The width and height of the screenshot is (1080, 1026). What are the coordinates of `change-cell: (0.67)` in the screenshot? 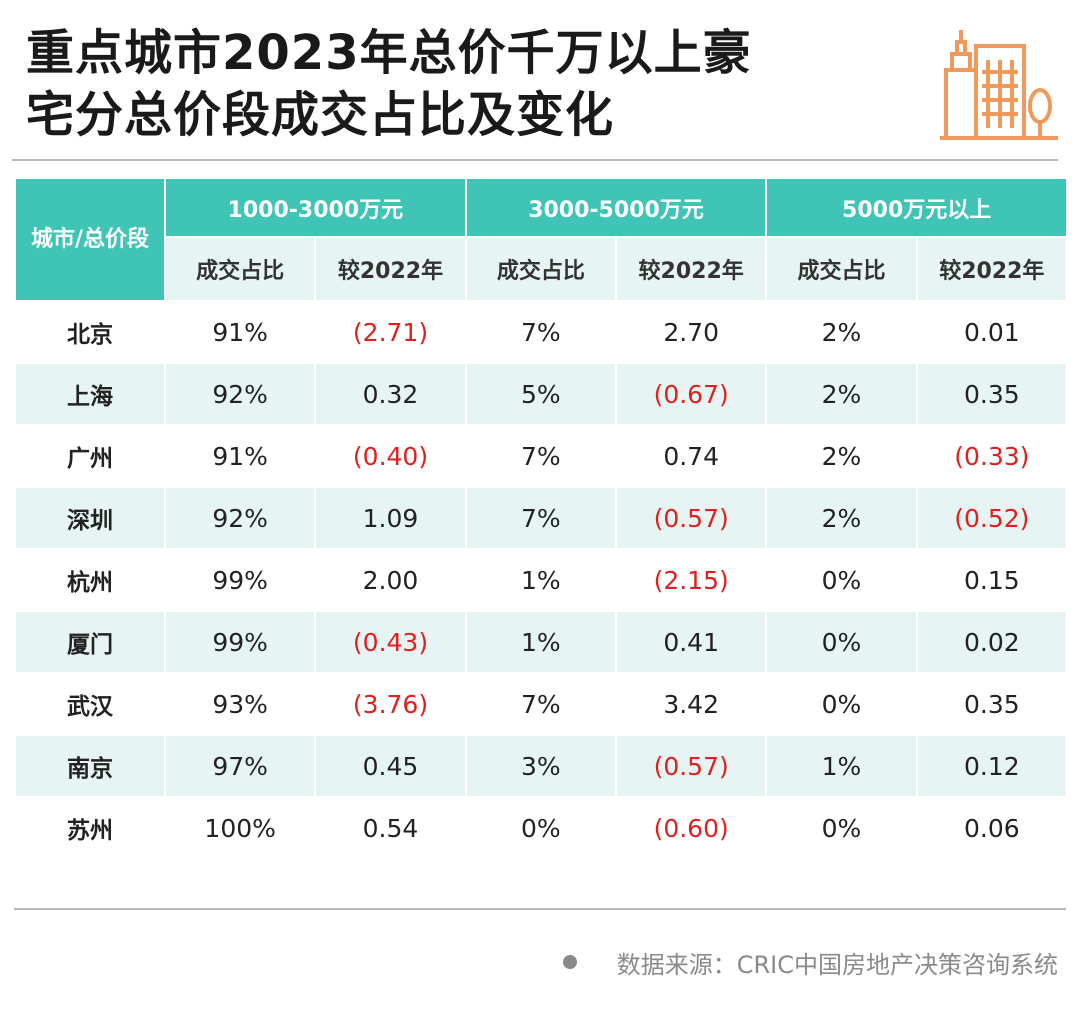 It's located at (691, 394).